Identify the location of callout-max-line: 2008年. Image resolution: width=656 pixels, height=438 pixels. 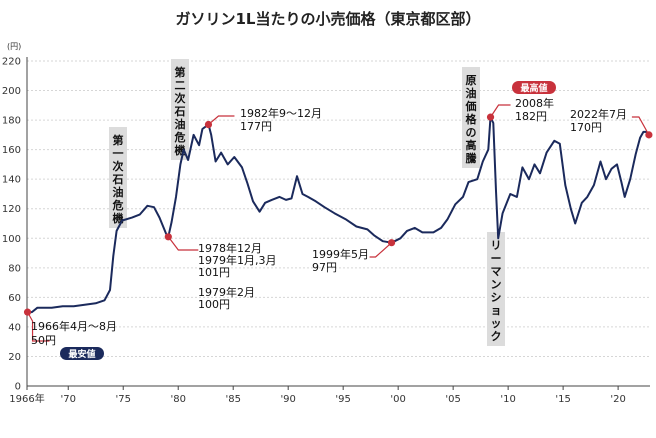
(534, 103).